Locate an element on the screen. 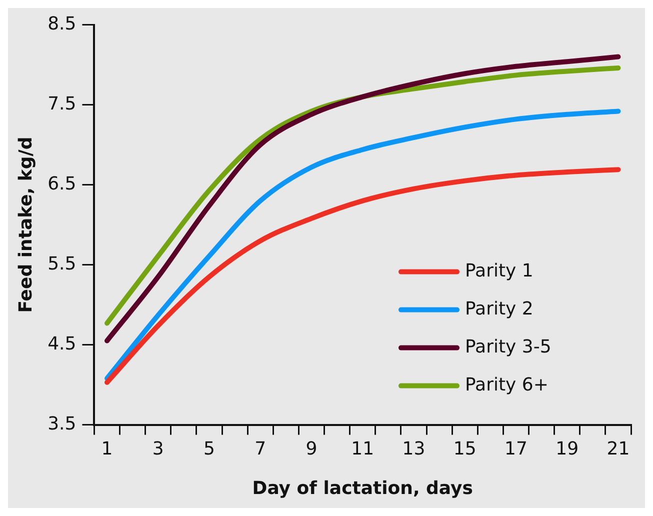  x-tick-label: 21 is located at coordinates (618, 449).